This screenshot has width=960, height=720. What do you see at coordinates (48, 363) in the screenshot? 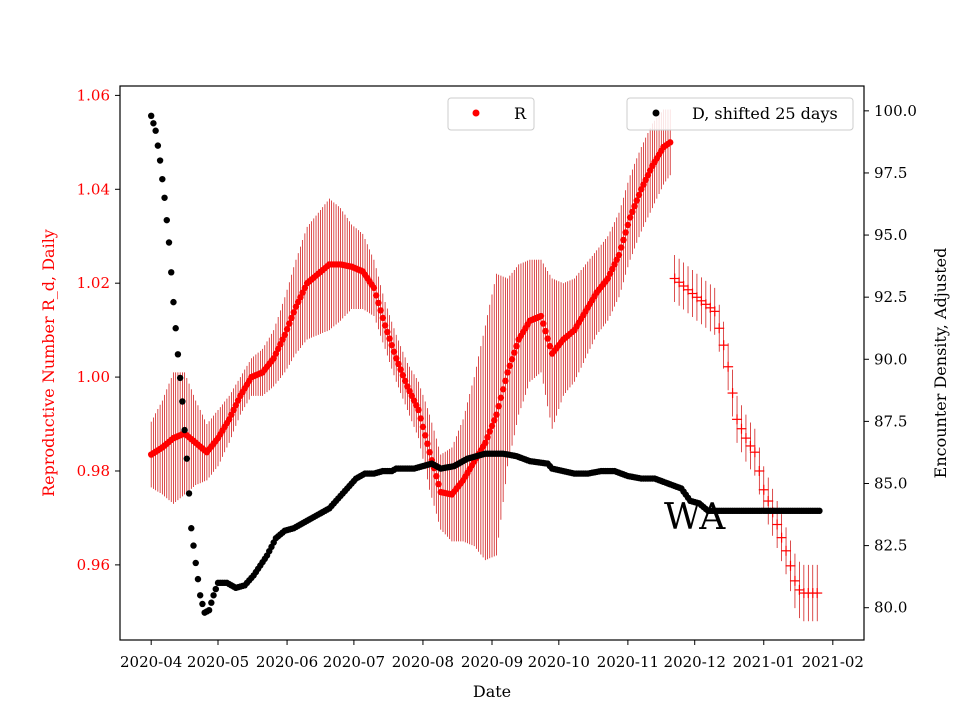
I see `left-y-axis-label: Reproductive Number R_d, Daily` at bounding box center [48, 363].